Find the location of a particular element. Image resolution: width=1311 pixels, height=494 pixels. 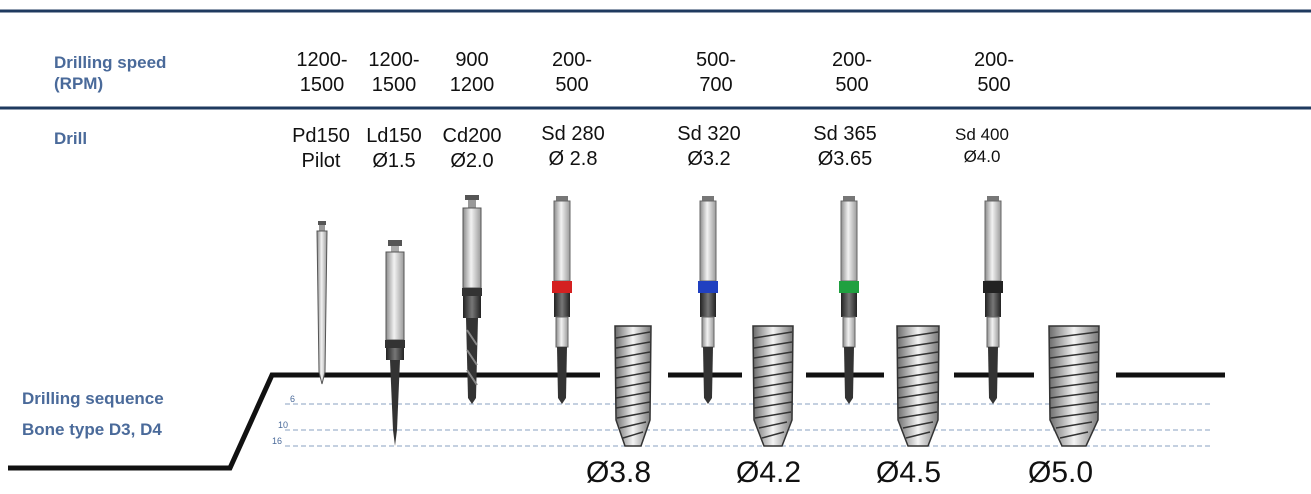

speed-1-bottom: 1500 is located at coordinates (322, 85).